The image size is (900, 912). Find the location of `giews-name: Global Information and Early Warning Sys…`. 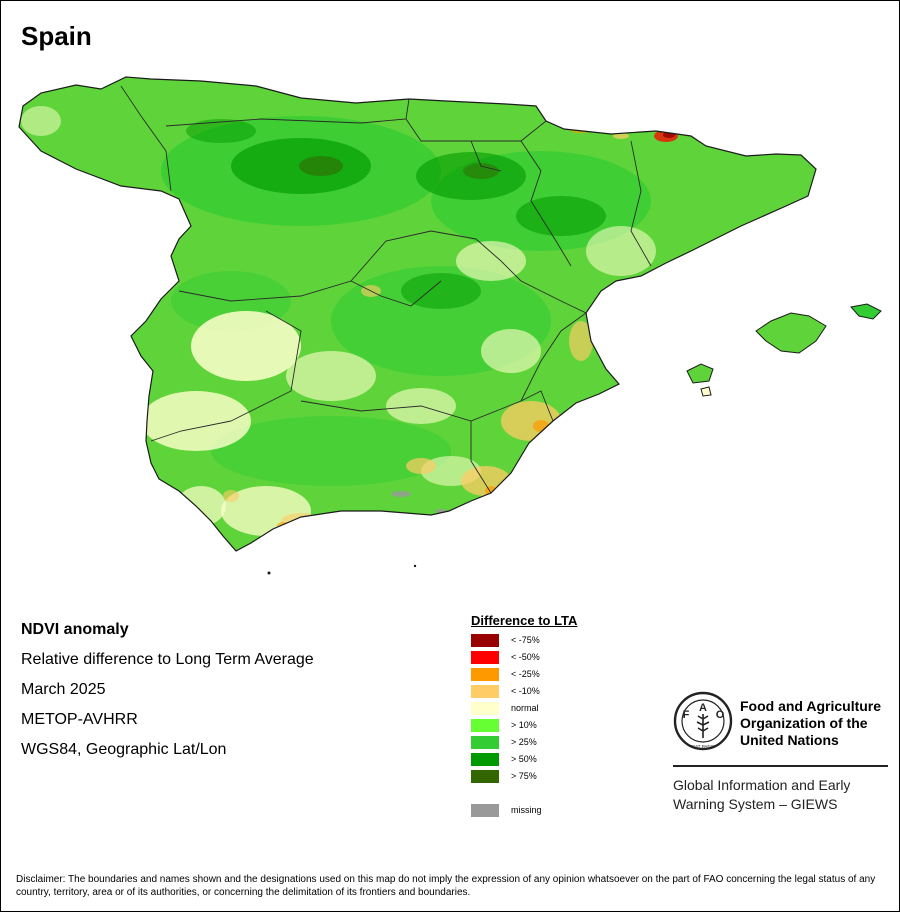

giews-name: Global Information and Early Warning Sys… is located at coordinates (761, 795).